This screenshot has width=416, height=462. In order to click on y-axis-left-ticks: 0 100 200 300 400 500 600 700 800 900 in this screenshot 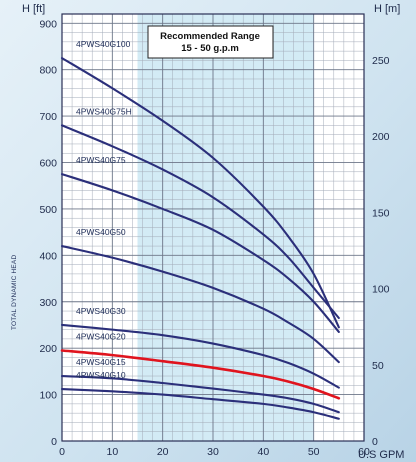, I will do `click(48, 233)`.